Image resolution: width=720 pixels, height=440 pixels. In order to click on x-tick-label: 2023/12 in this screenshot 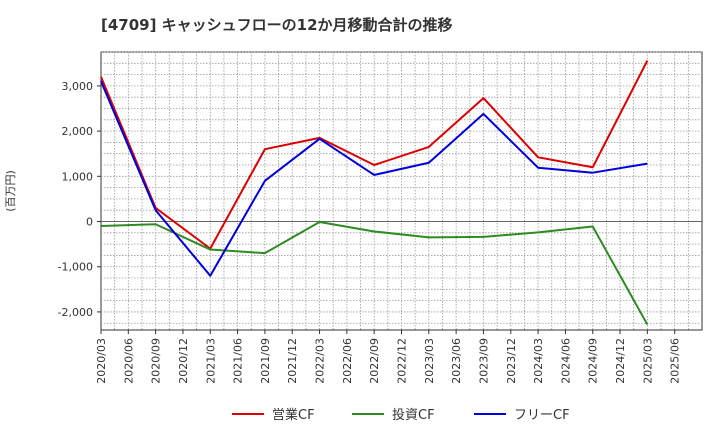, I will do `click(511, 361)`.